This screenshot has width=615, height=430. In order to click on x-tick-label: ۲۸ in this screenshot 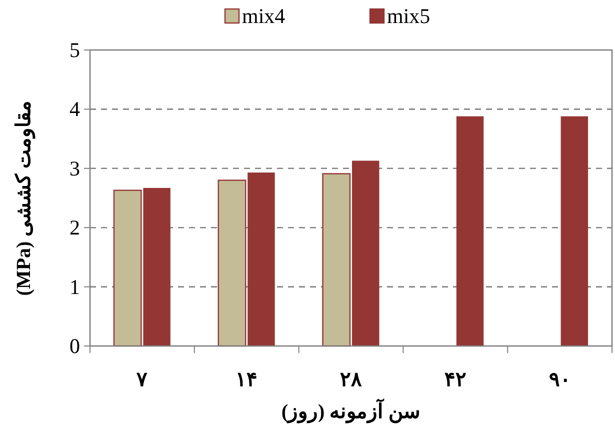, I will do `click(351, 380)`.